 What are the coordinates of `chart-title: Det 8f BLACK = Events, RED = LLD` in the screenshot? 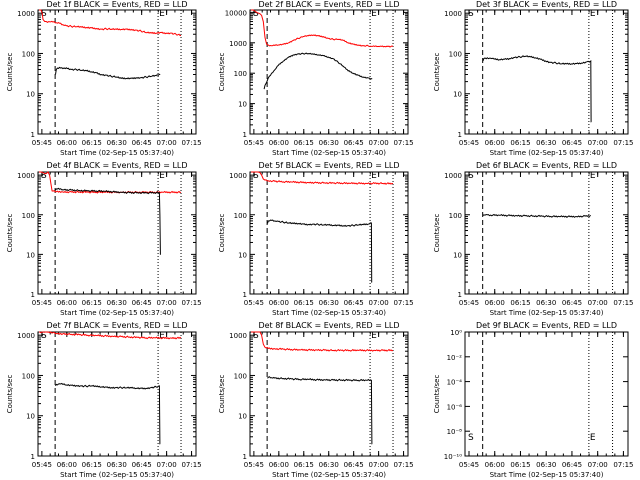 It's located at (328, 325).